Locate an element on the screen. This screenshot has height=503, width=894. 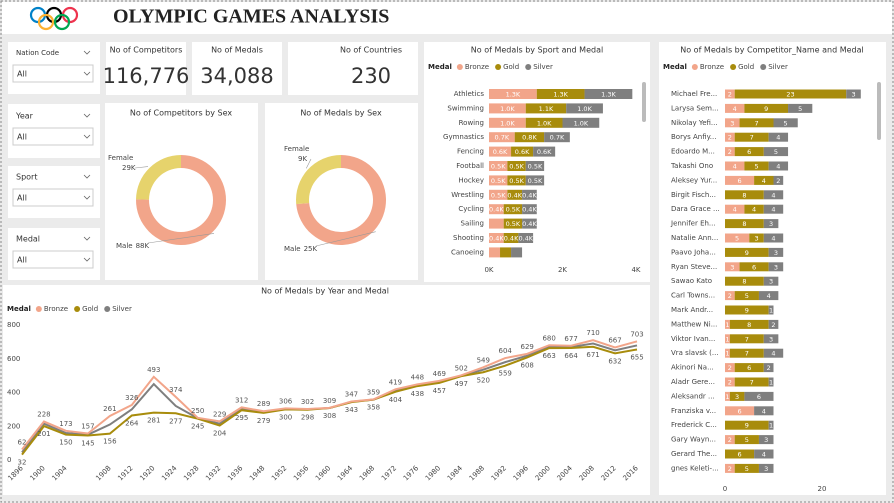
data-label: 0.6K is located at coordinates (544, 152).